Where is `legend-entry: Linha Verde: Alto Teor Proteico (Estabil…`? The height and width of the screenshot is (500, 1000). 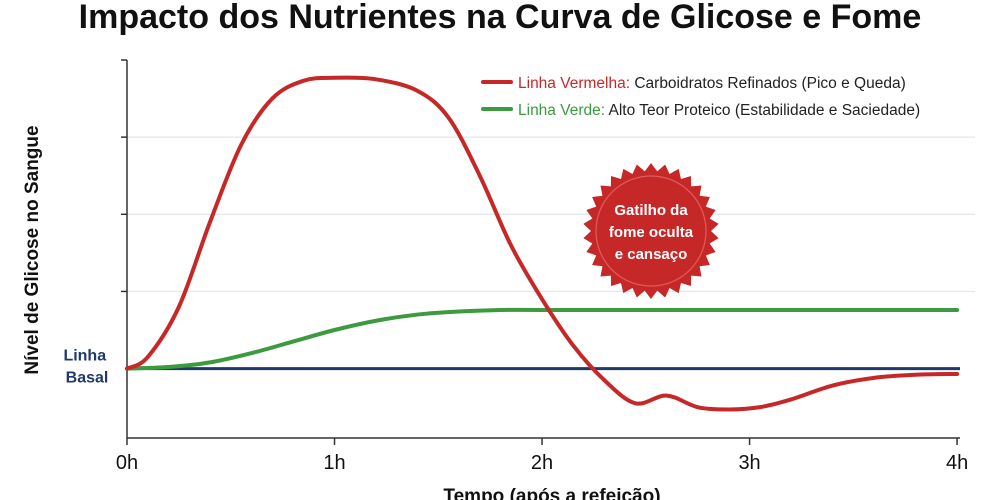 legend-entry: Linha Verde: Alto Teor Proteico (Estabil… is located at coordinates (719, 110).